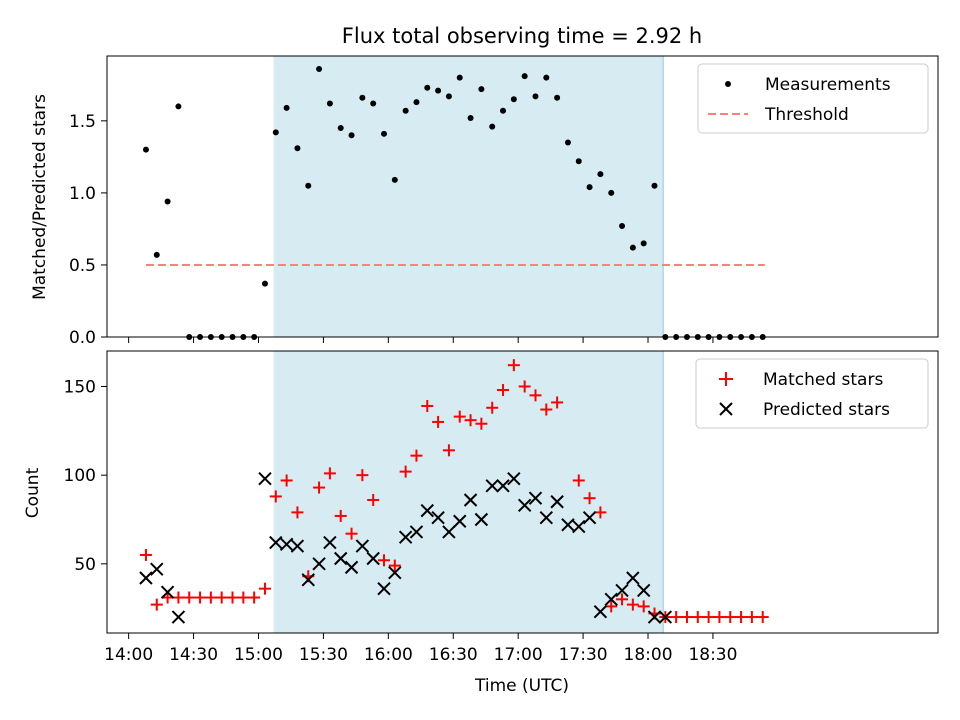  I want to click on ratio-legend-box, so click(813, 98).